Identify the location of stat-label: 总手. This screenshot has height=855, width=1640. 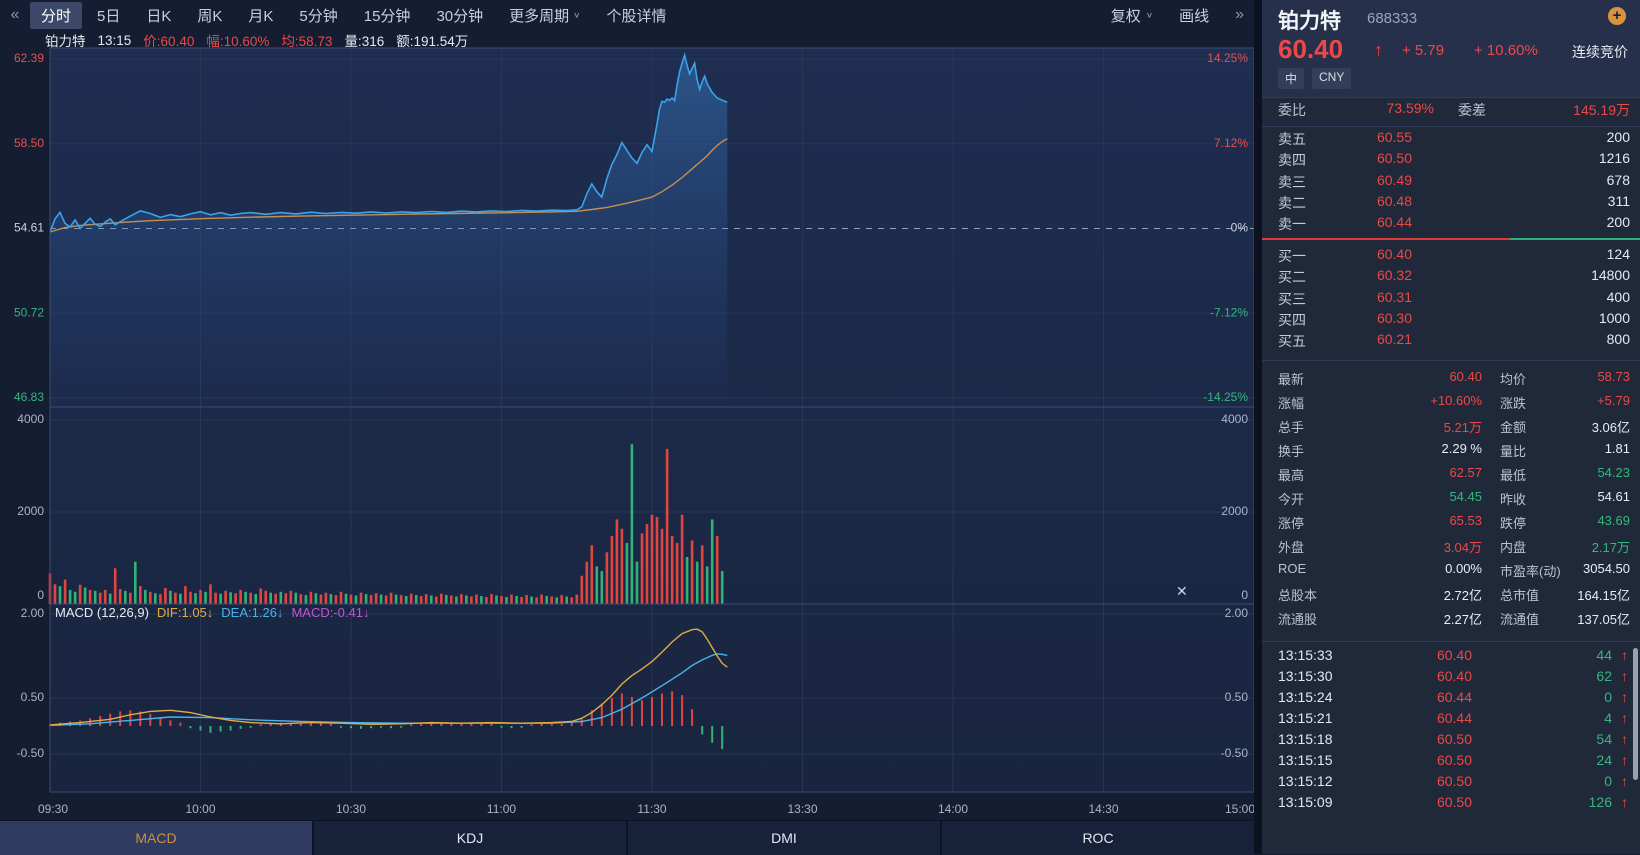
(1291, 427).